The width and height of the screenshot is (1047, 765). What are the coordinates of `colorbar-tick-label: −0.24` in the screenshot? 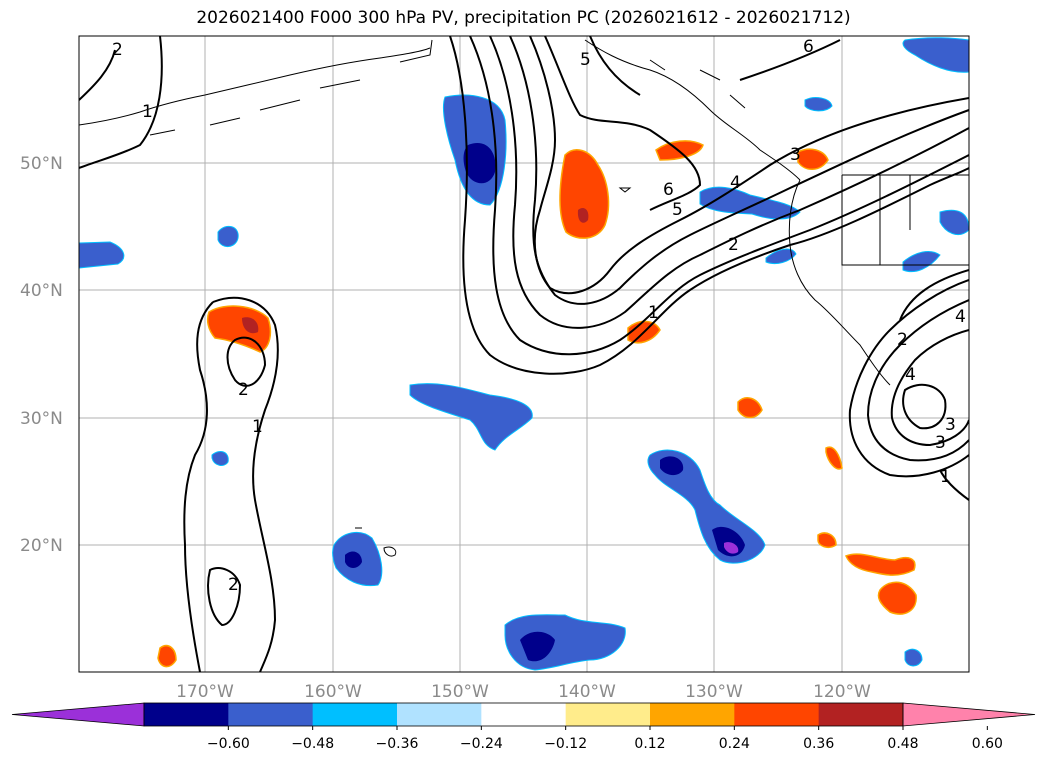 It's located at (481, 744).